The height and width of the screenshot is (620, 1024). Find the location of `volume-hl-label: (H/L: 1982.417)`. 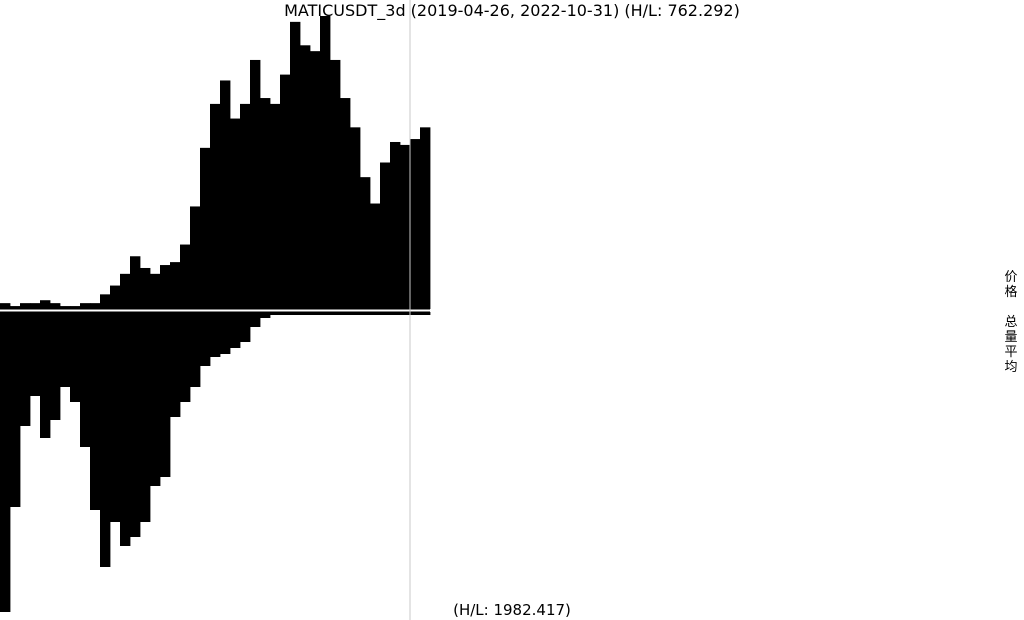

volume-hl-label: (H/L: 1982.417) is located at coordinates (512, 610).